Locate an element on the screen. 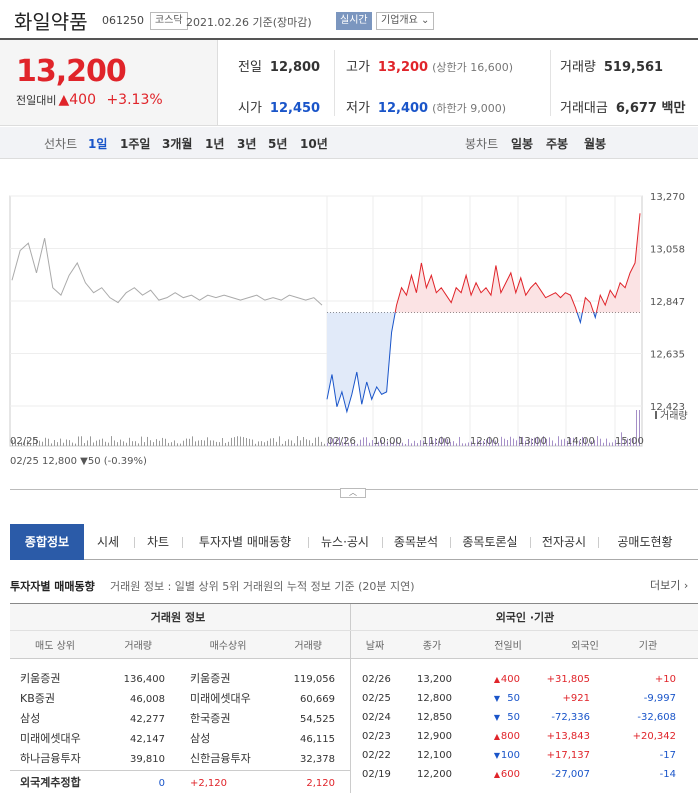 Image resolution: width=698 pixels, height=808 pixels. x-tick-label: 10:00 is located at coordinates (387, 441).